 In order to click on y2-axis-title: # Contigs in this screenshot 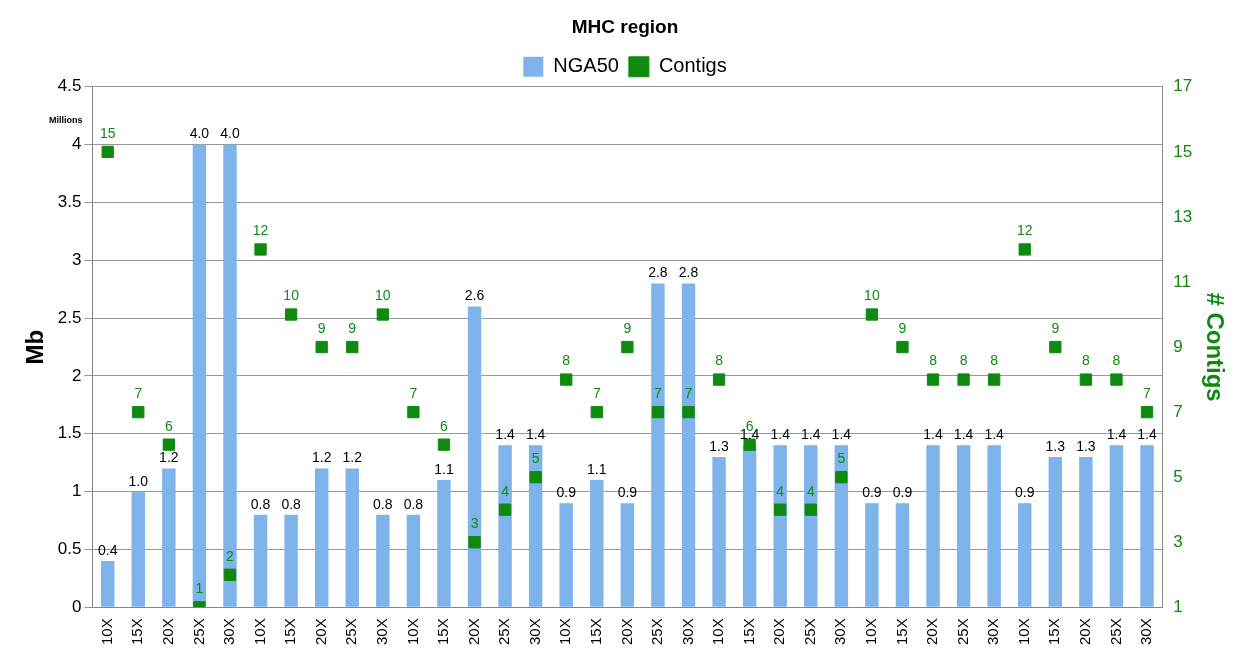, I will do `click(1215, 347)`.